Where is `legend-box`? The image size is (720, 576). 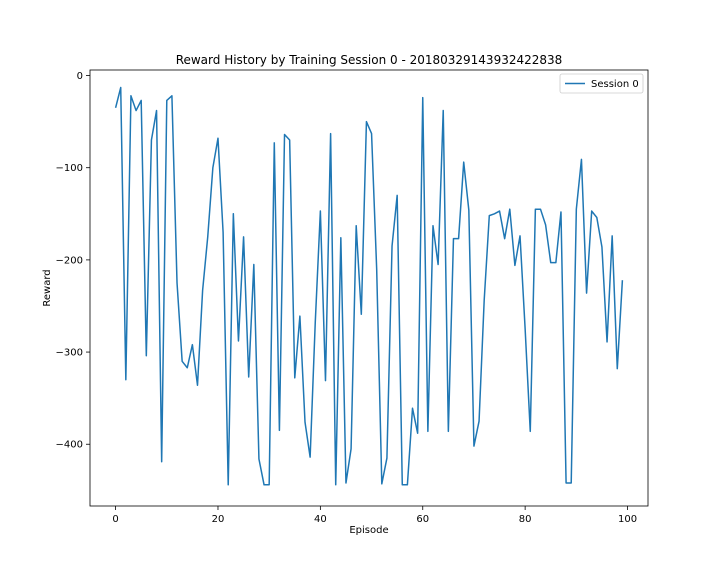
legend-box is located at coordinates (601, 83).